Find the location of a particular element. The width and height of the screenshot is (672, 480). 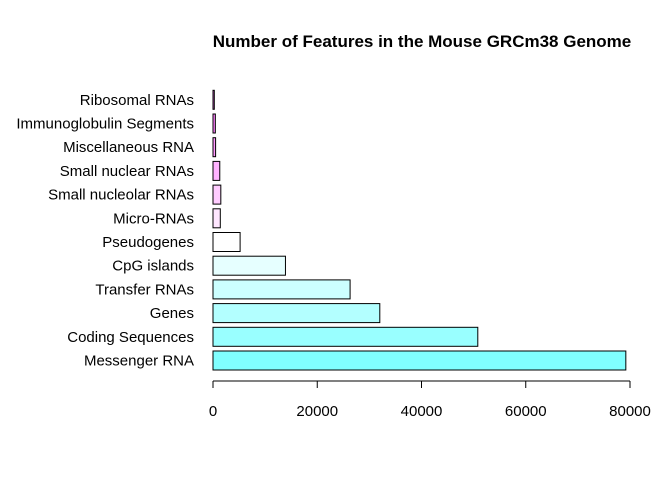

category-label: Transfer RNAs is located at coordinates (144, 289).